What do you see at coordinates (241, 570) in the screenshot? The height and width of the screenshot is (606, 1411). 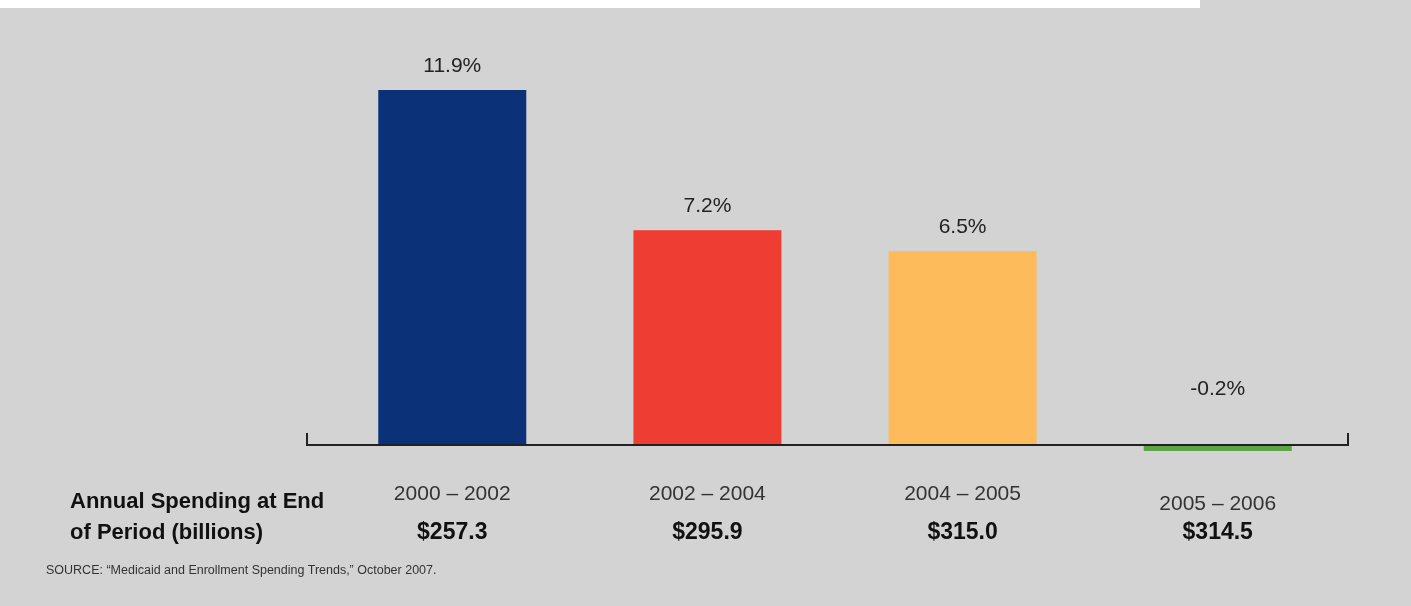 I see `source-note: SOURCE: “Medicaid and Enrollment Spending Trends,” October 2007.` at bounding box center [241, 570].